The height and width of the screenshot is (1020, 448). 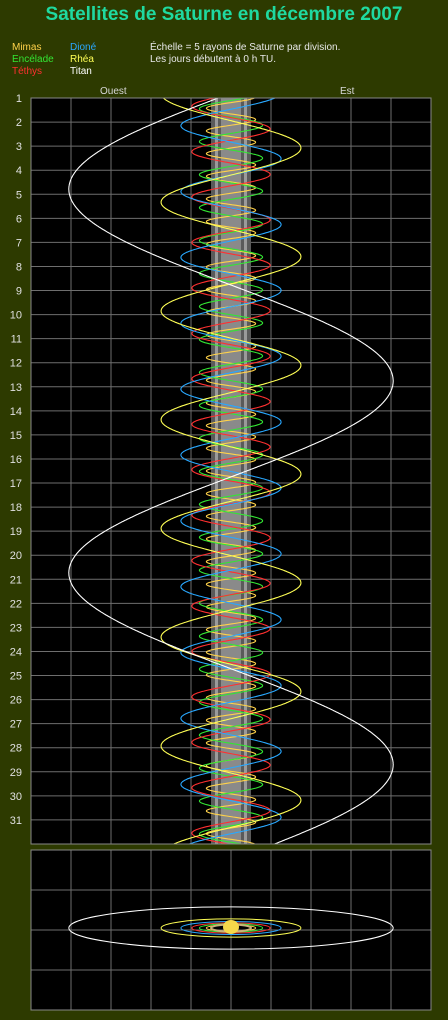 I want to click on day-tick-label: 25, so click(x=16, y=677).